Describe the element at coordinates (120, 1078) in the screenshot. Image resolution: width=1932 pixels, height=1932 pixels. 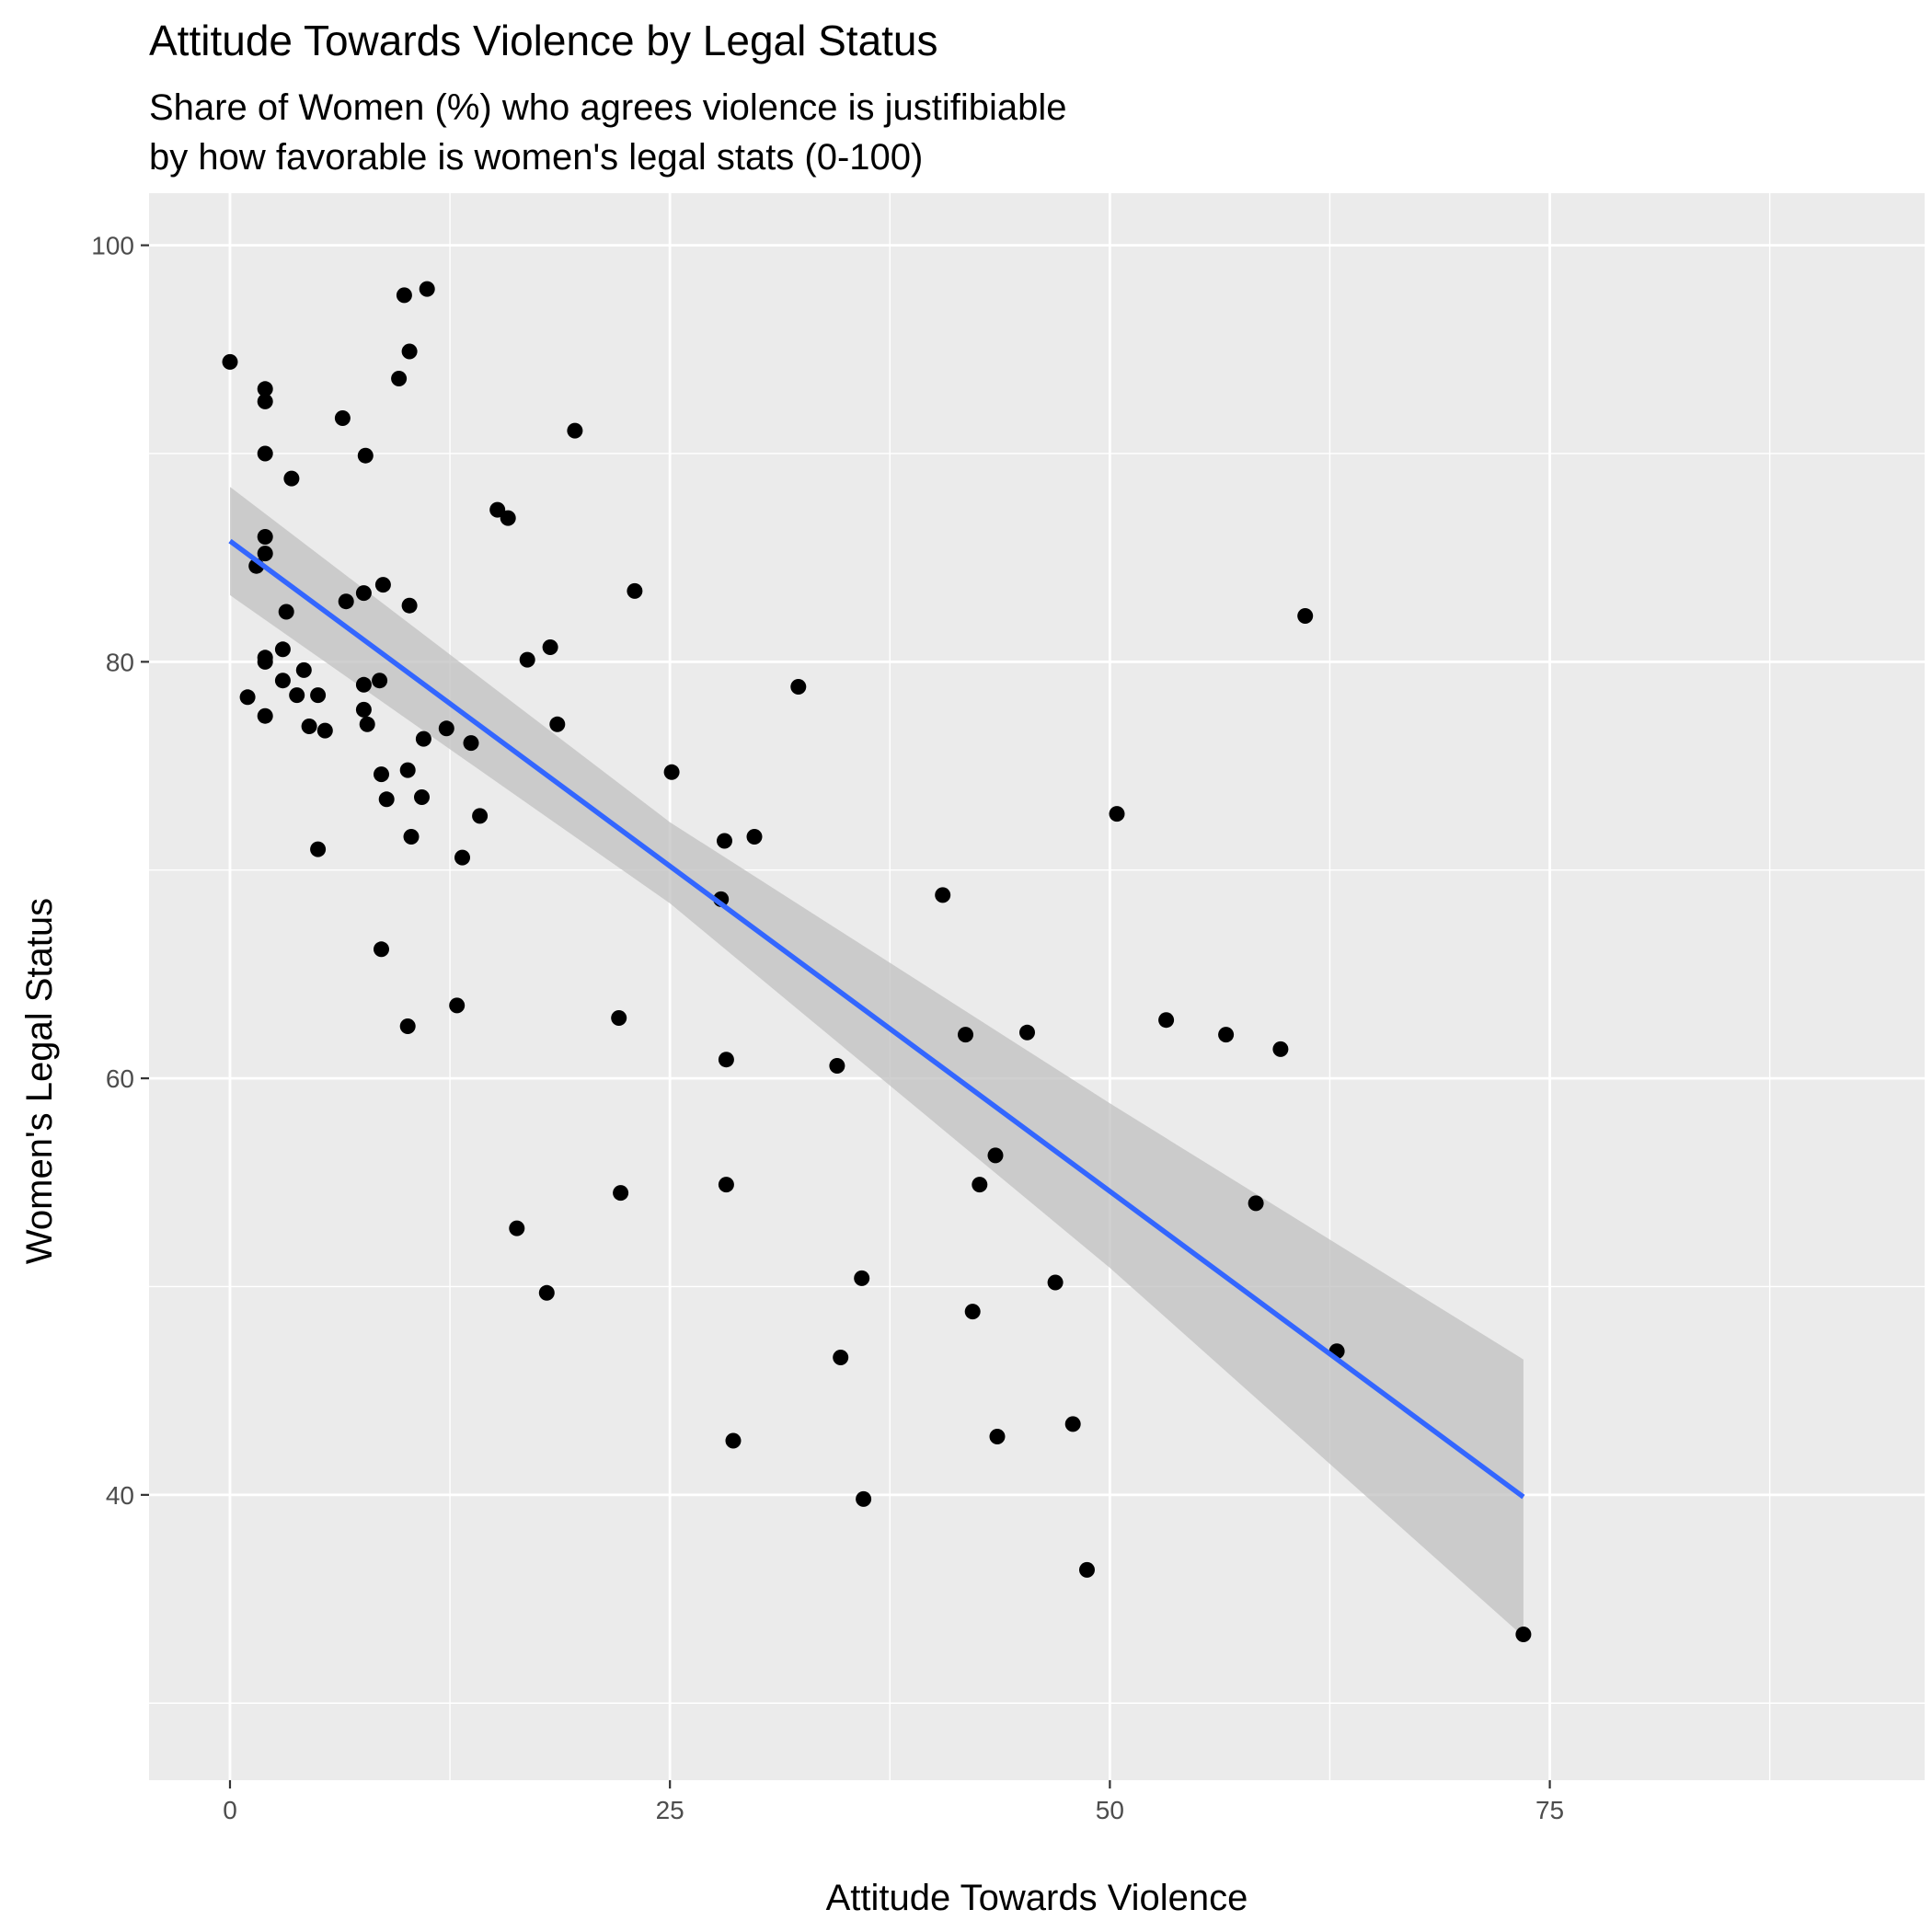
I see `y-tick-label: 60` at that location.